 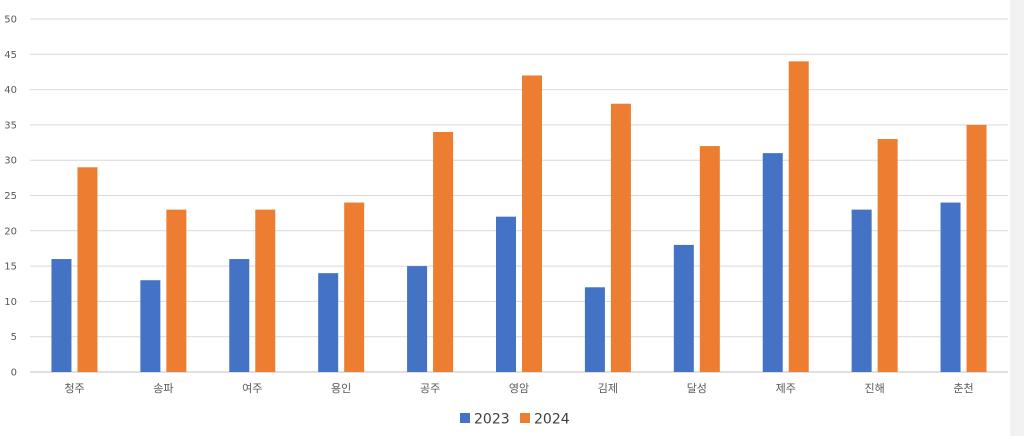 What do you see at coordinates (10, 267) in the screenshot?
I see `y-tick-label: 15` at bounding box center [10, 267].